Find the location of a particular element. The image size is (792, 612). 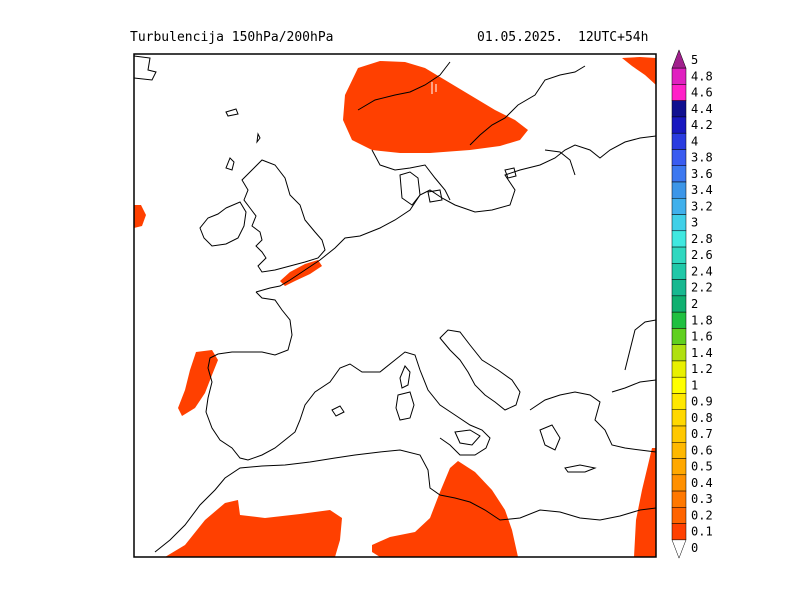

legend-label: 0.9 is located at coordinates (702, 402).